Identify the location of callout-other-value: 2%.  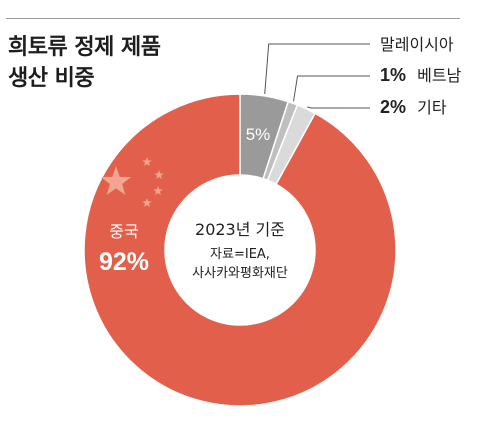
(393, 107).